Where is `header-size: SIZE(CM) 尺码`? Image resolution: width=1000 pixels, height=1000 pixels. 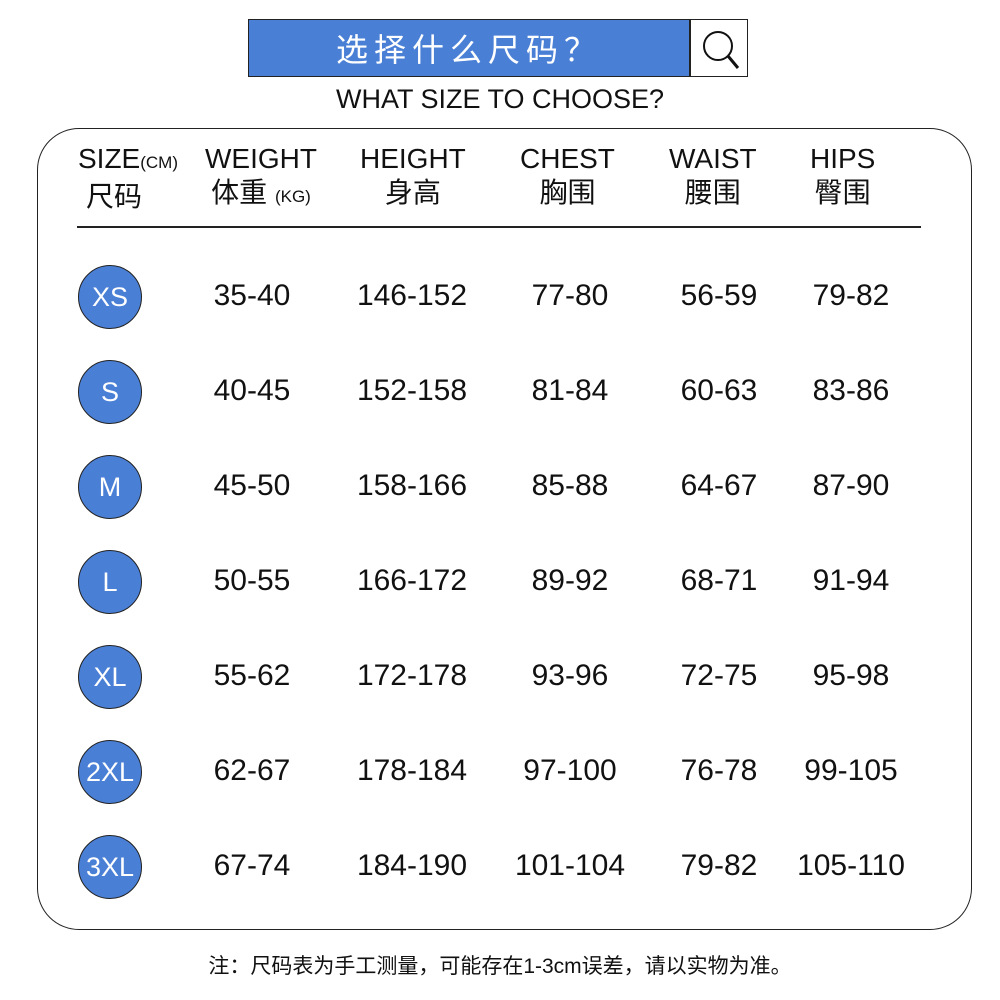 header-size: SIZE(CM) 尺码 is located at coordinates (128, 177).